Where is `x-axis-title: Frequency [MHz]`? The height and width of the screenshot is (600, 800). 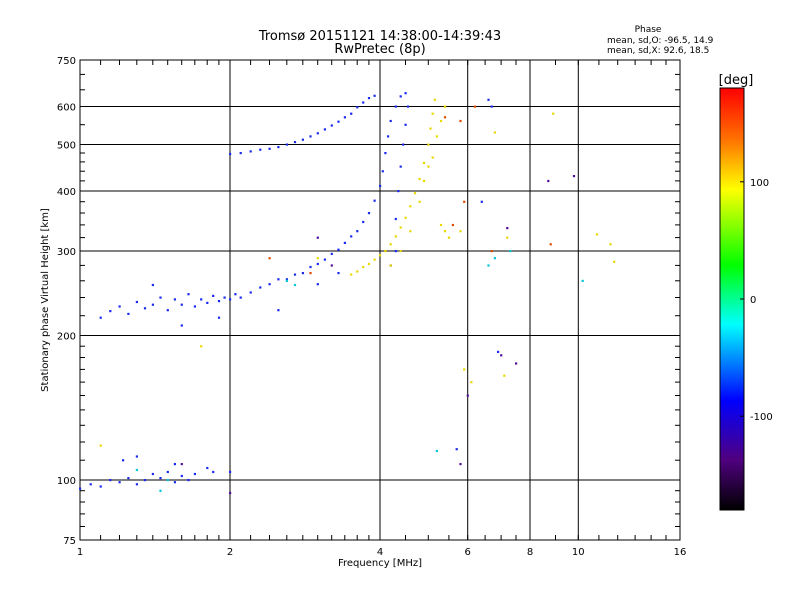 x-axis-title: Frequency [MHz] is located at coordinates (380, 563).